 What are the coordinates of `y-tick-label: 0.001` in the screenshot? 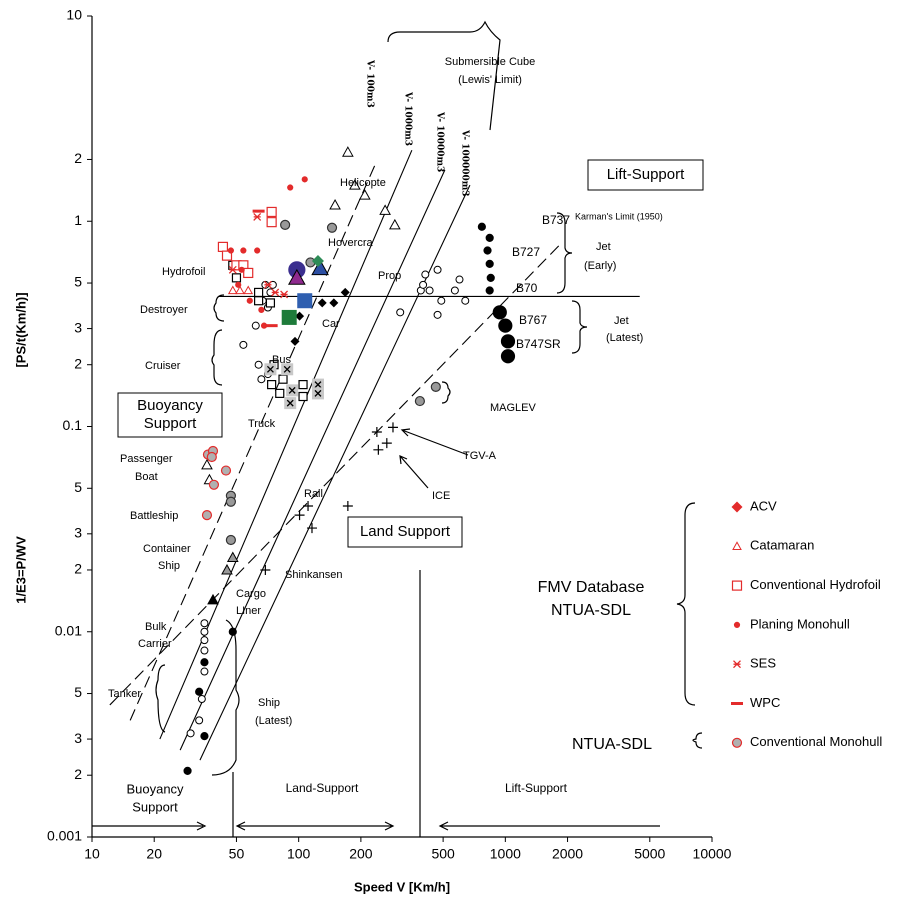 It's located at (64, 836).